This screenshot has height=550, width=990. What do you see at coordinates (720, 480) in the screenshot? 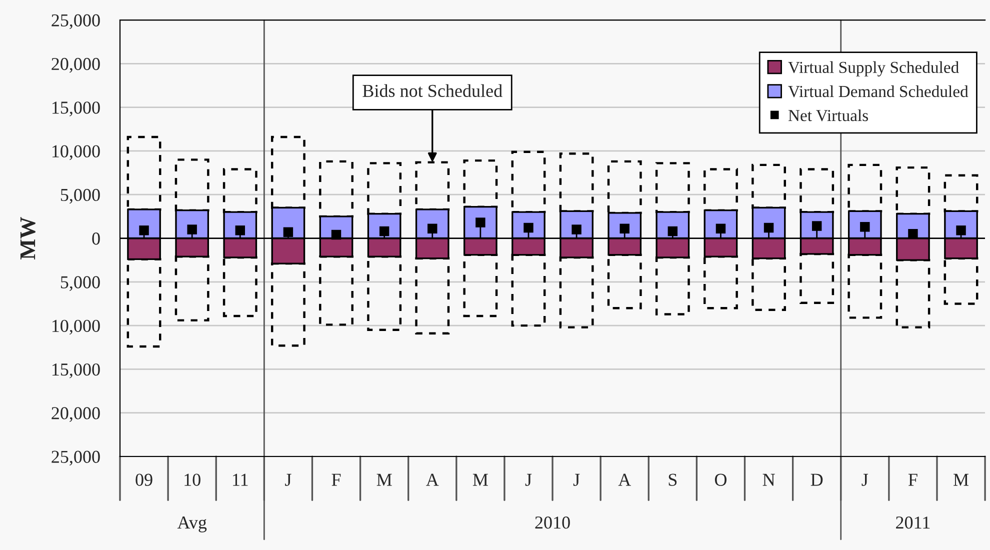
I see `x-tick-label: O` at bounding box center [720, 480].